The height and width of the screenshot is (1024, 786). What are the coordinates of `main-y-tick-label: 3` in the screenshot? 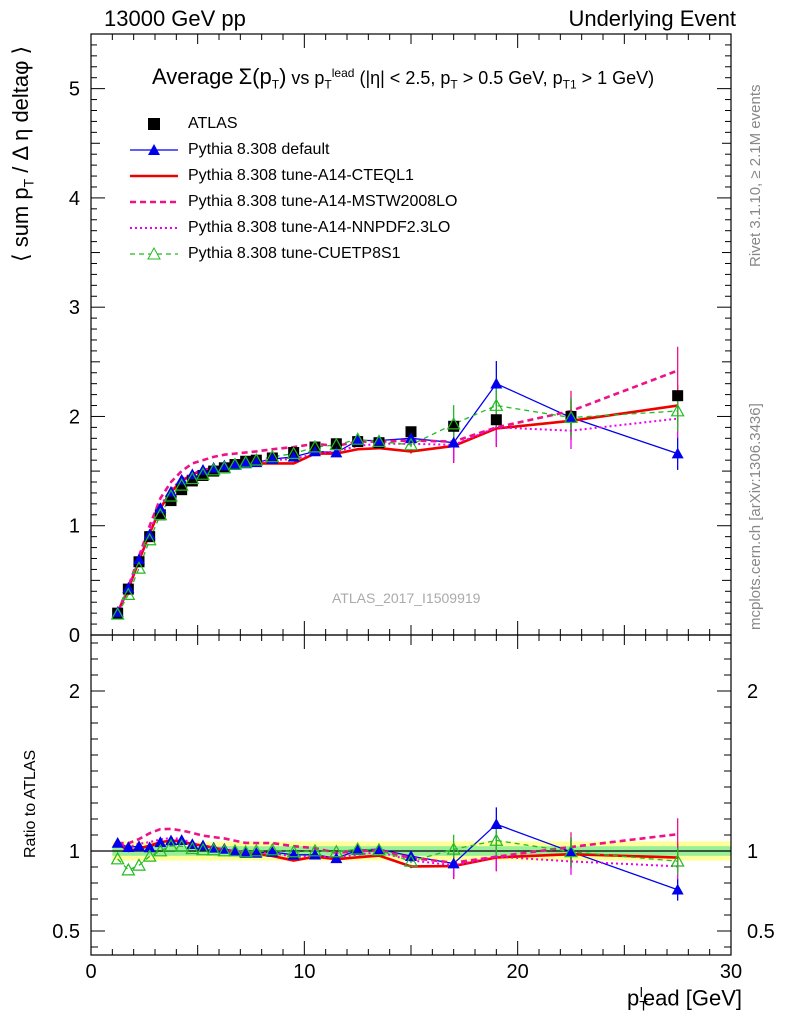 It's located at (74, 308).